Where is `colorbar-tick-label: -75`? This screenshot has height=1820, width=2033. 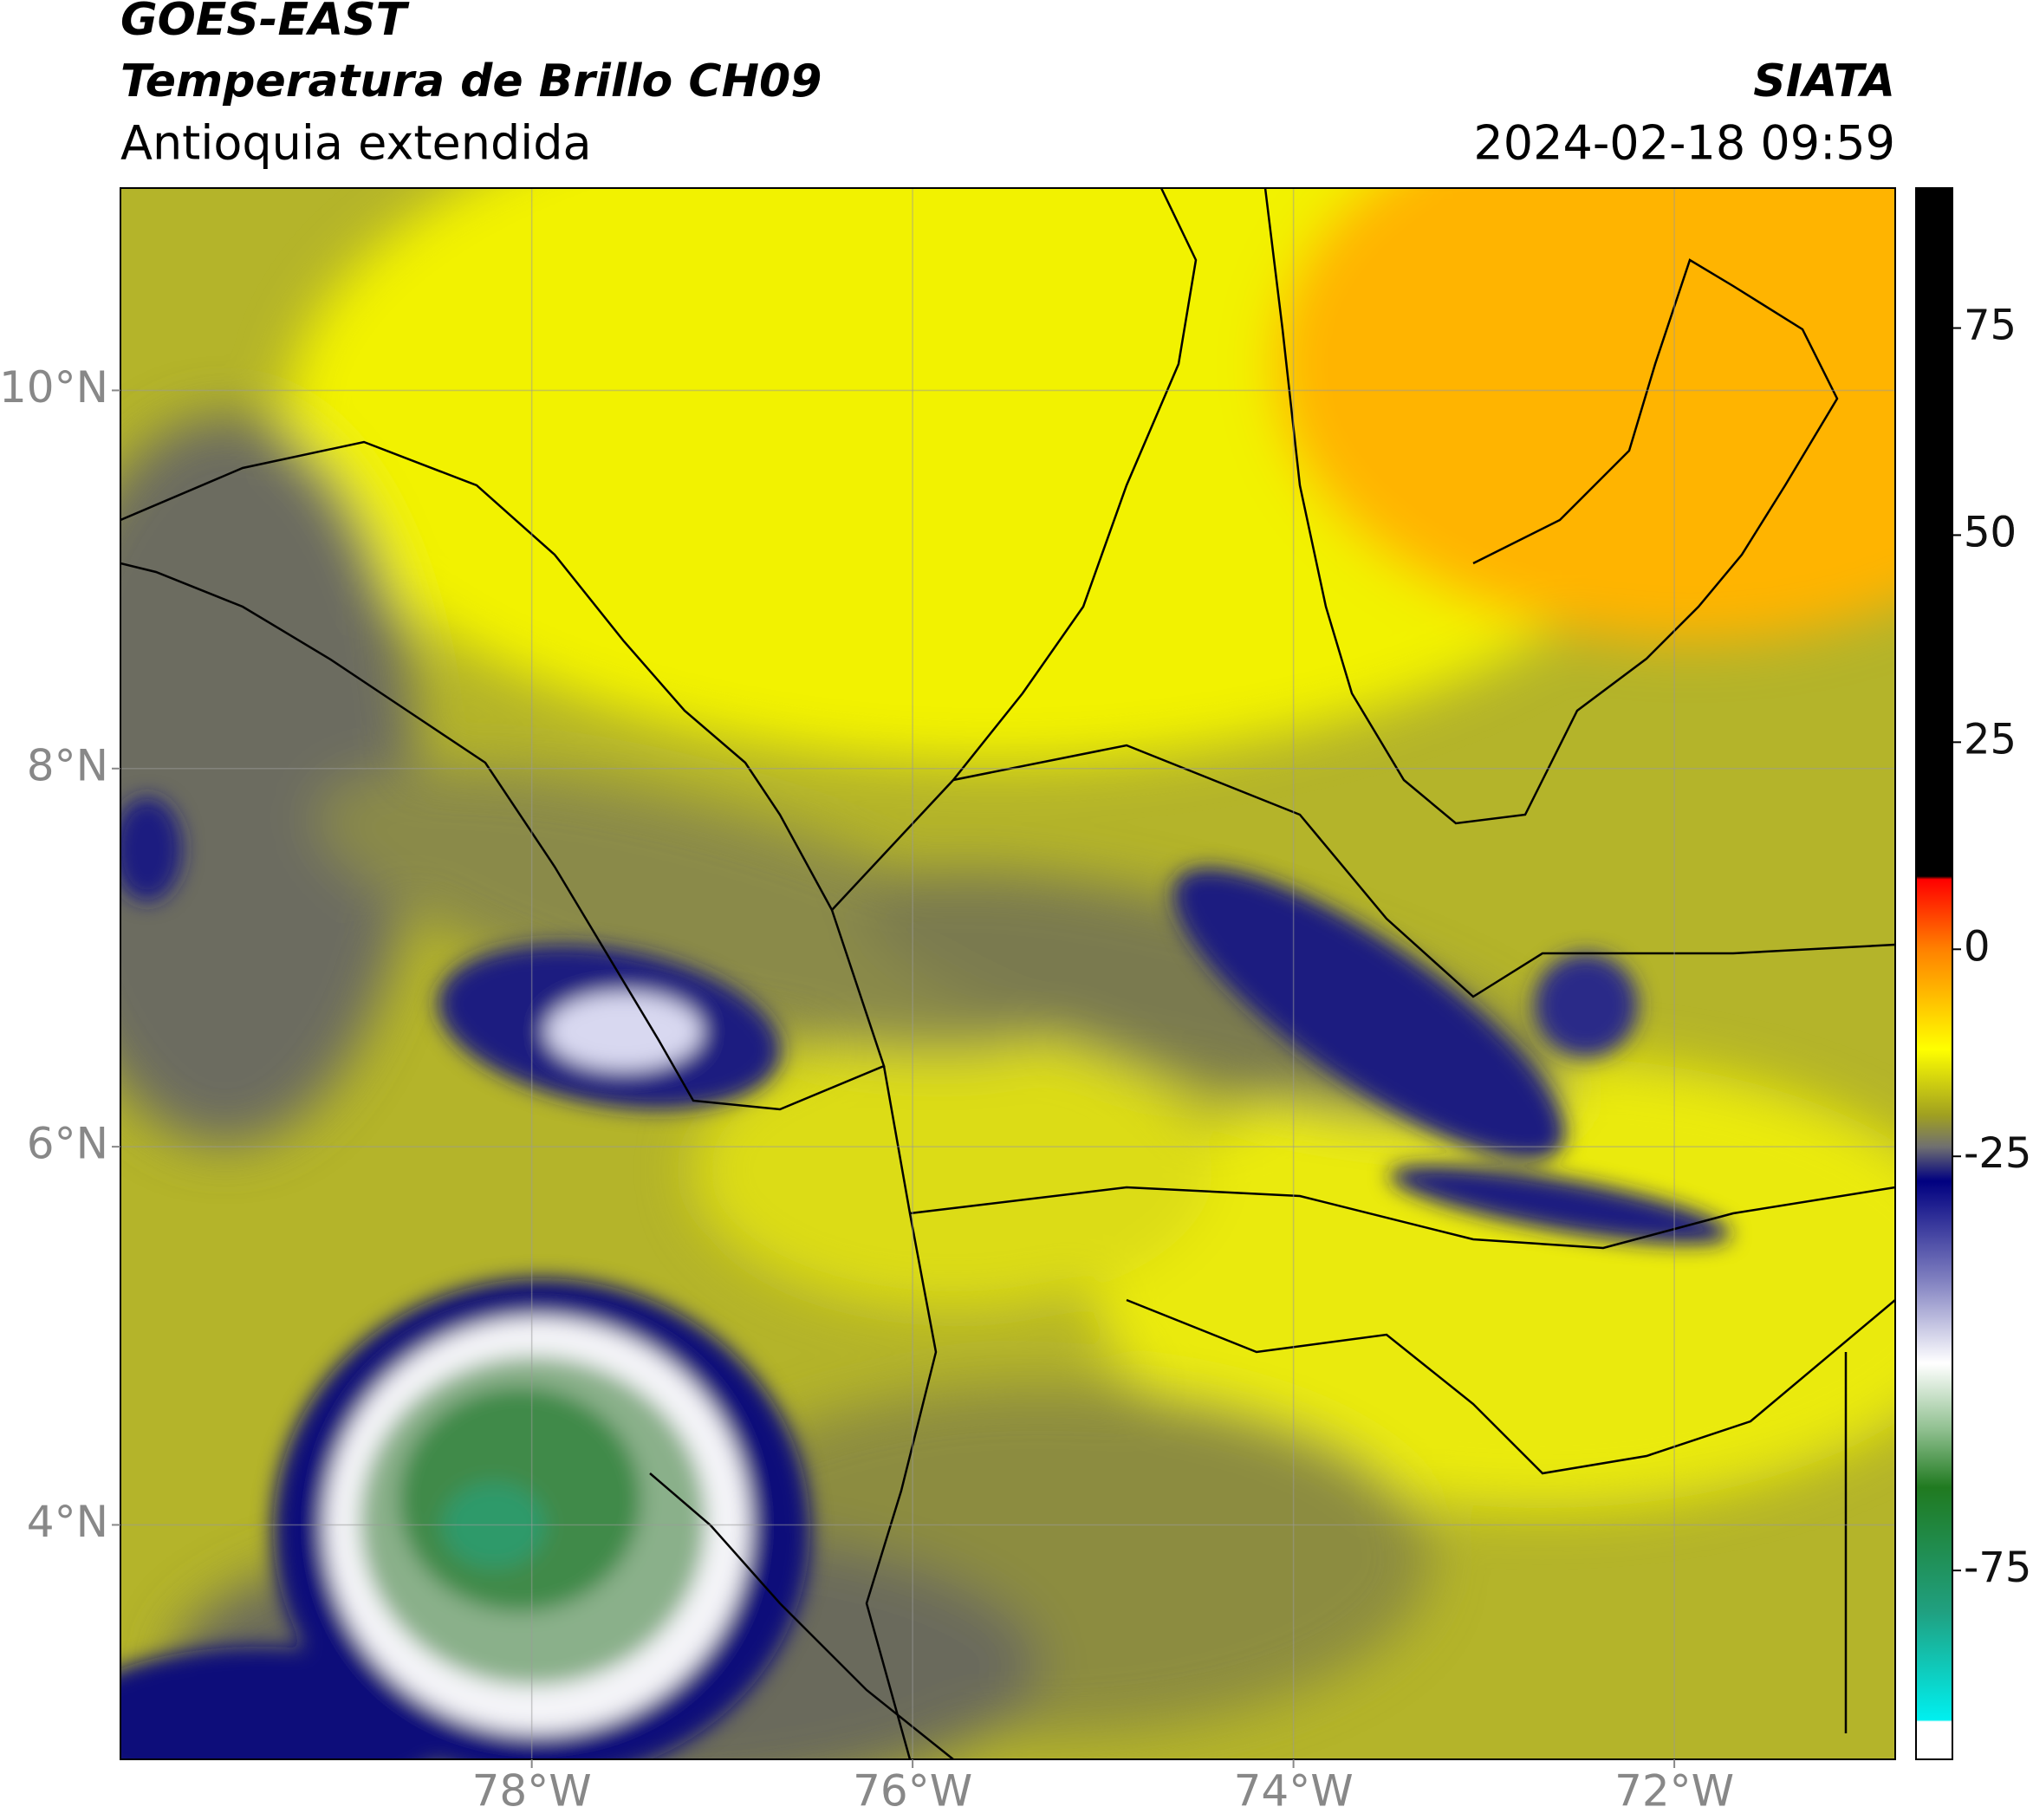
colorbar-tick-label: -75 is located at coordinates (1997, 1568).